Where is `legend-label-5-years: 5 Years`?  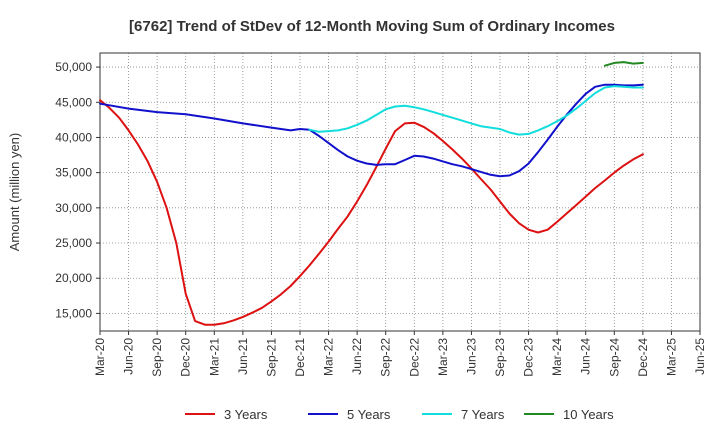 legend-label-5-years: 5 Years is located at coordinates (369, 414).